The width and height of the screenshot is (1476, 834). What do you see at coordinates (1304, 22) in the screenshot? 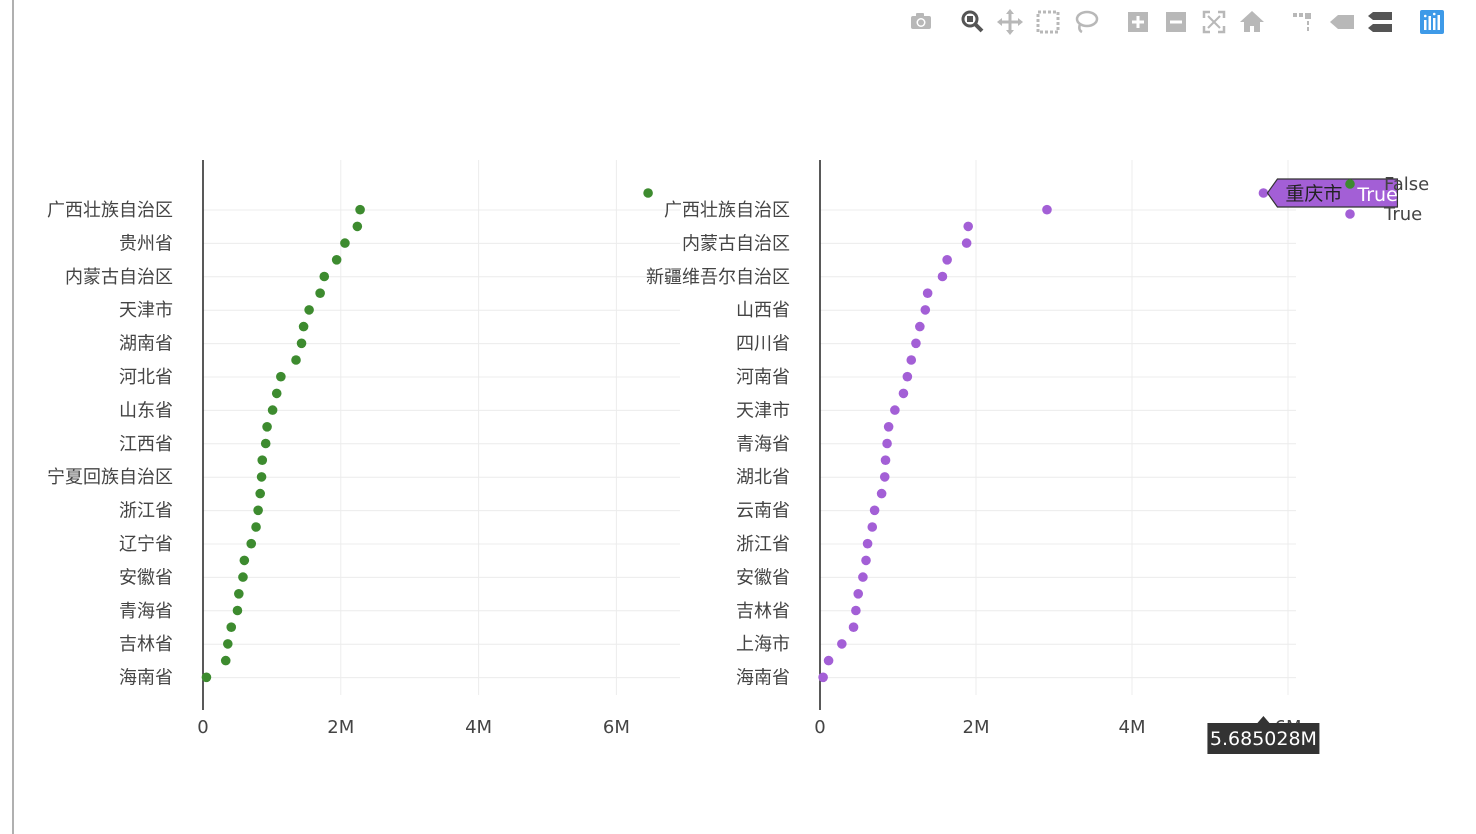
I see `toggle-spike-lines-button` at bounding box center [1304, 22].